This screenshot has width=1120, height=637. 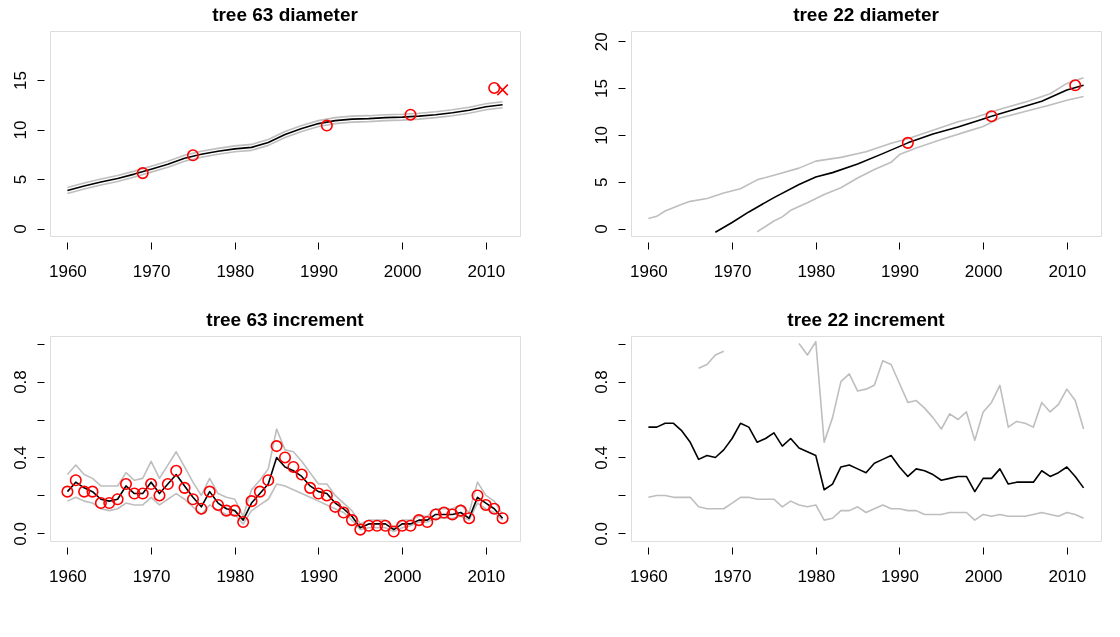 I want to click on chart-title: tree 22 increment, so click(x=866, y=319).